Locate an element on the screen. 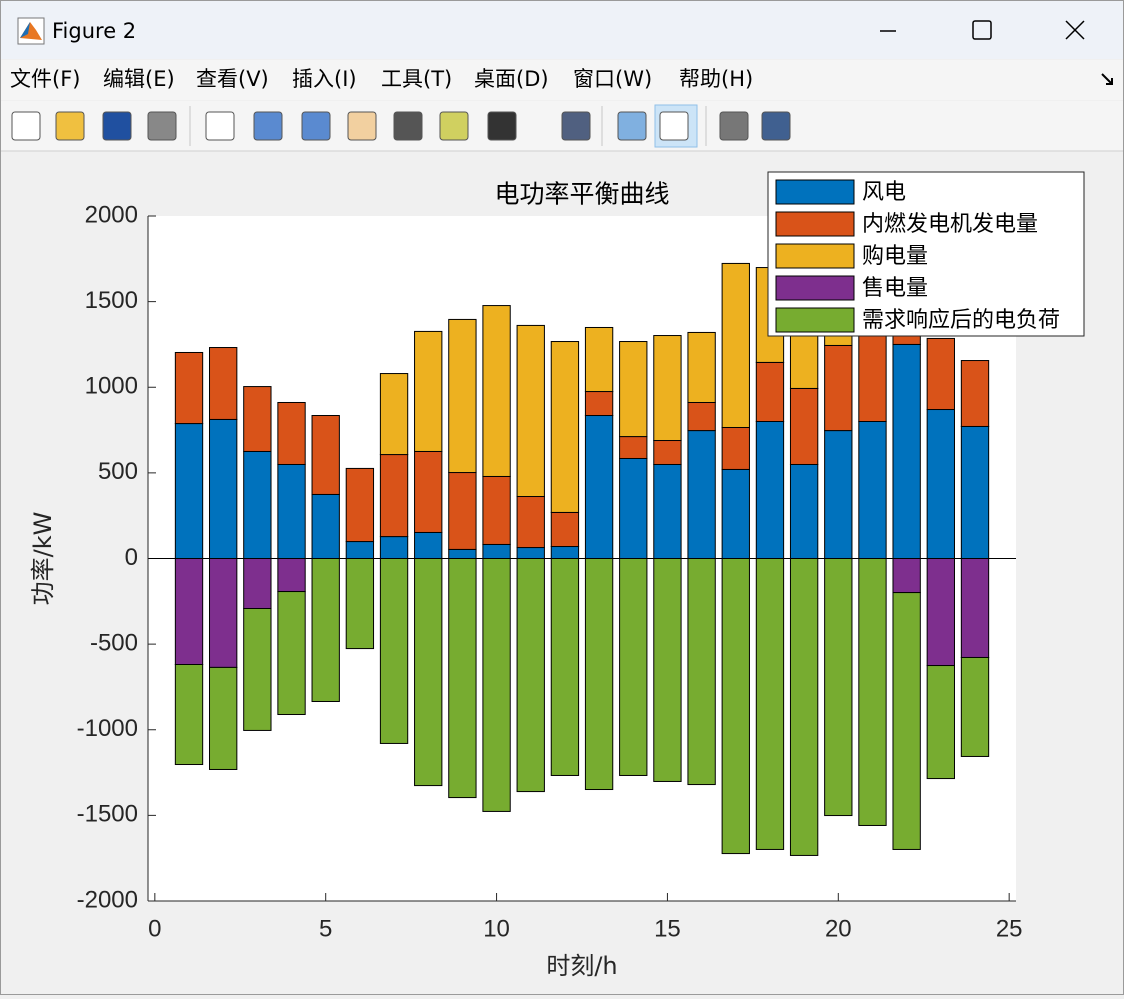 This screenshot has width=1124, height=999. x-tick-label: 5 is located at coordinates (325, 928).